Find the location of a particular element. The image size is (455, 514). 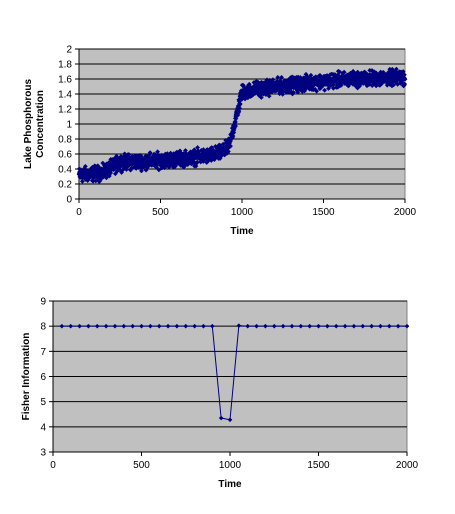

x-tick-label: 1000 is located at coordinates (242, 212).